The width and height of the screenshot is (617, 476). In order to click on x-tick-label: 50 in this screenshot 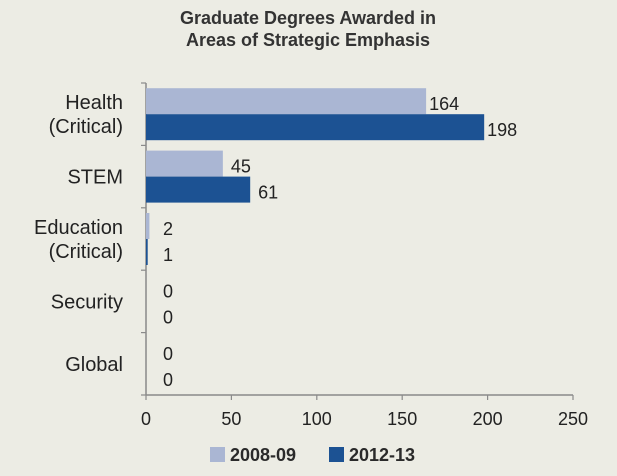, I will do `click(231, 419)`.